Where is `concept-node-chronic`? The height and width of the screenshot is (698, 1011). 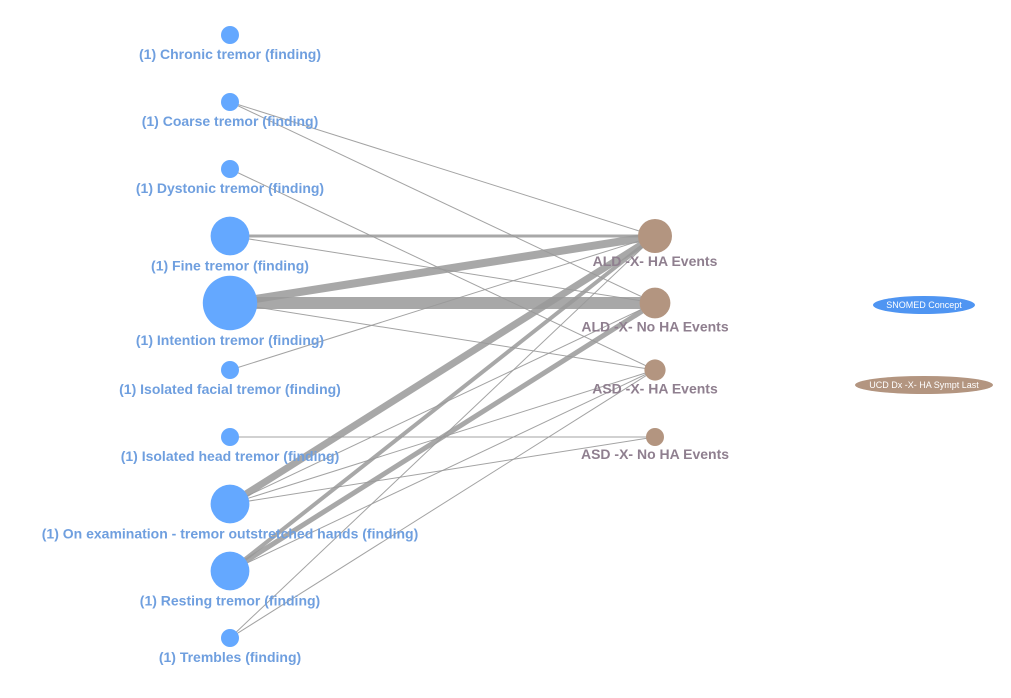
concept-node-chronic is located at coordinates (230, 35).